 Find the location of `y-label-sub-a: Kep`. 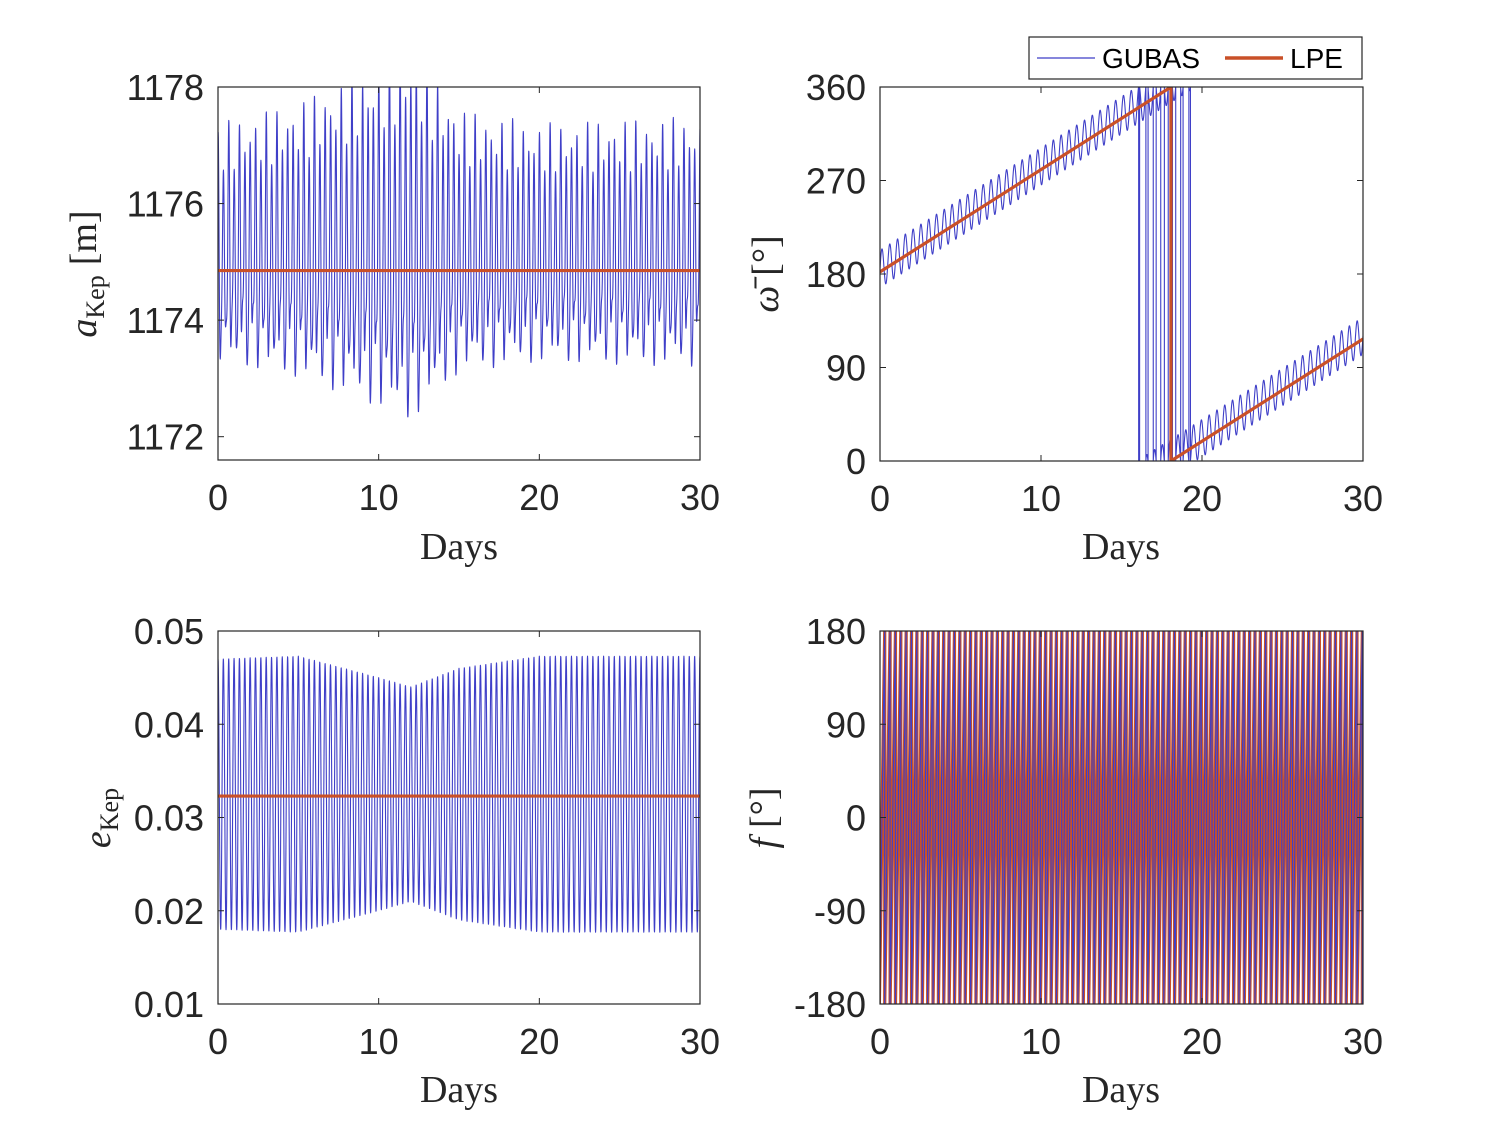

y-label-sub-a: Kep is located at coordinates (95, 296).